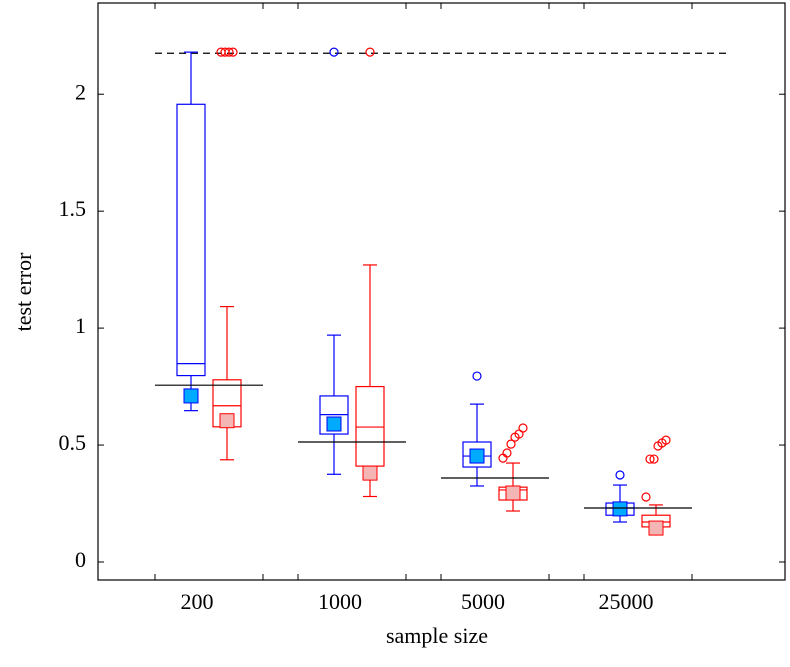 The height and width of the screenshot is (667, 790). Describe the element at coordinates (23, 291) in the screenshot. I see `y-axis-label: test error` at that location.